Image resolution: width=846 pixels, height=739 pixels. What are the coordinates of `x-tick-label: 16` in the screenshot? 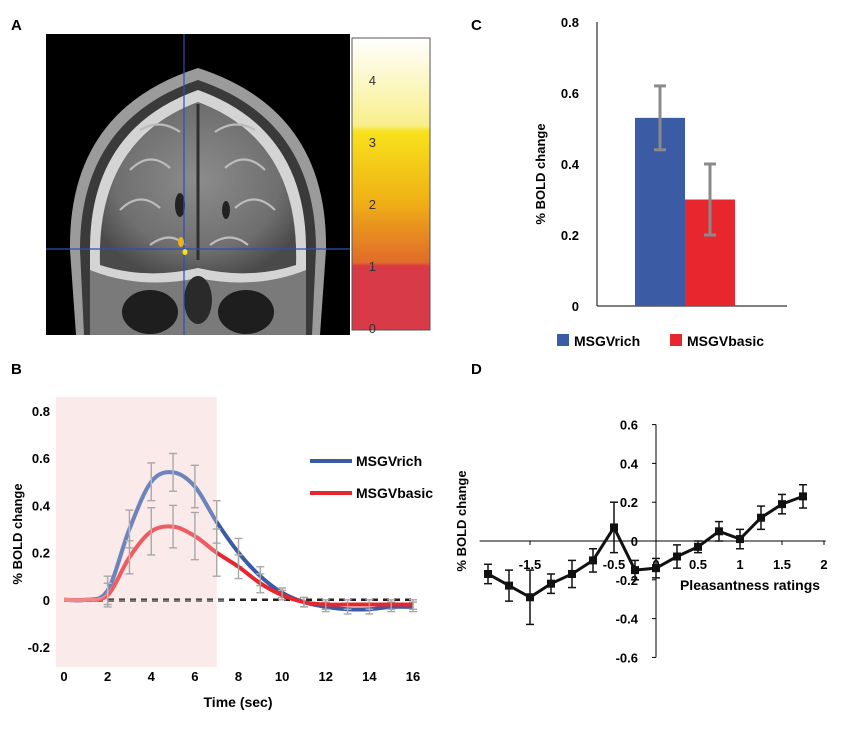 It's located at (413, 676).